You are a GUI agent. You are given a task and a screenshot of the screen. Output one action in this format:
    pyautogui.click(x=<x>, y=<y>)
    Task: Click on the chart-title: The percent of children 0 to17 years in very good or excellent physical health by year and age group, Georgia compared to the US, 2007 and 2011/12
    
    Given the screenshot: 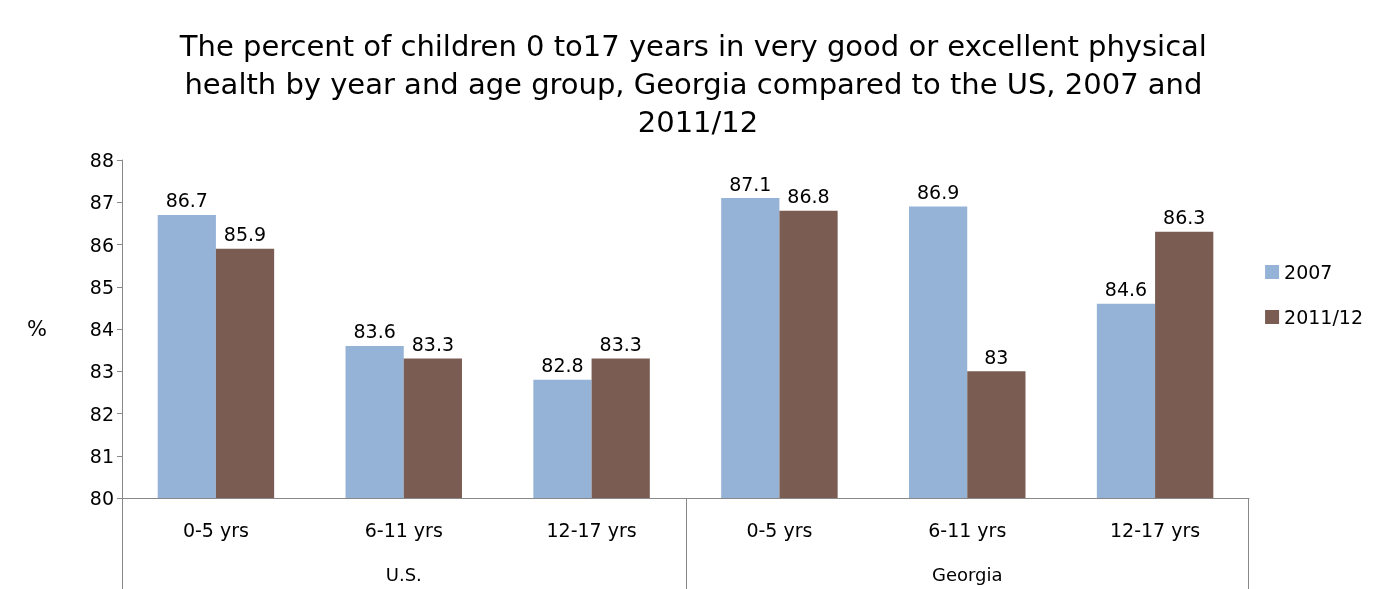 What is the action you would take?
    pyautogui.click(x=697, y=84)
    